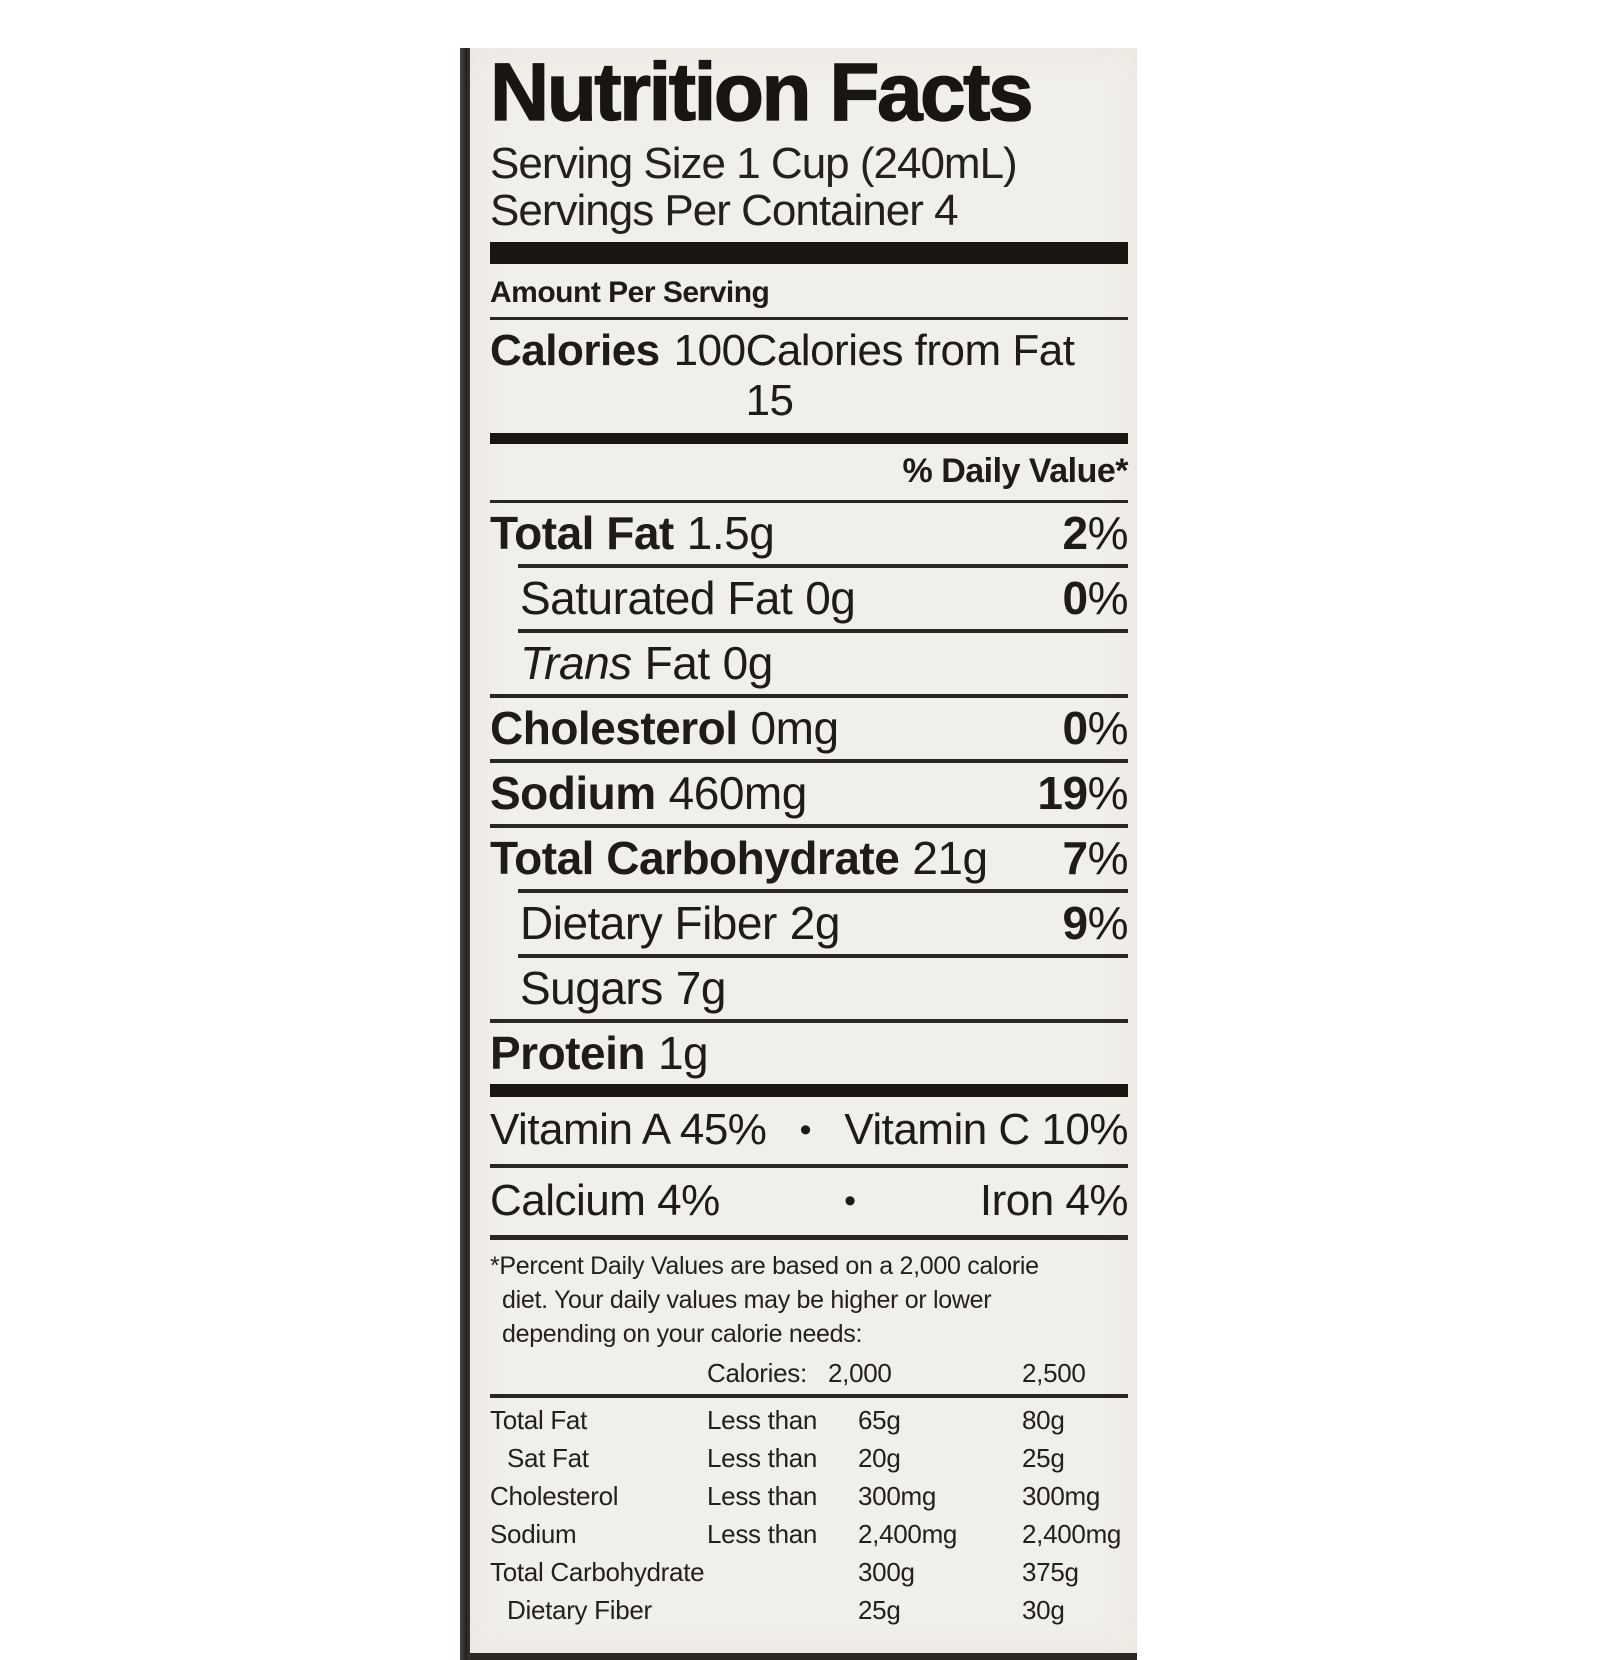 The image size is (1600, 1660). I want to click on calories-value: 100, so click(709, 351).